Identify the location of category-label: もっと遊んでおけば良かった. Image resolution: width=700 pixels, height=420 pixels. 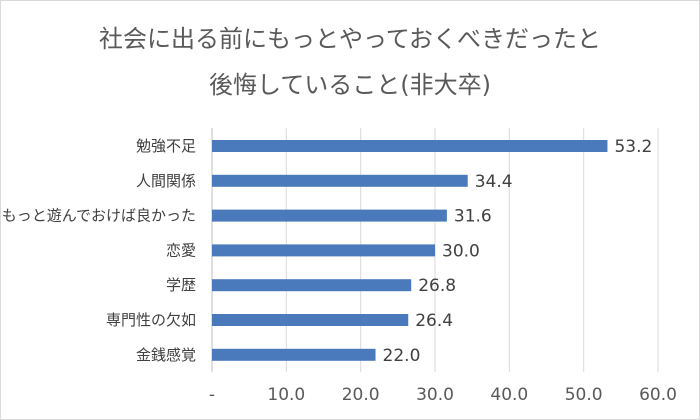
(99, 216).